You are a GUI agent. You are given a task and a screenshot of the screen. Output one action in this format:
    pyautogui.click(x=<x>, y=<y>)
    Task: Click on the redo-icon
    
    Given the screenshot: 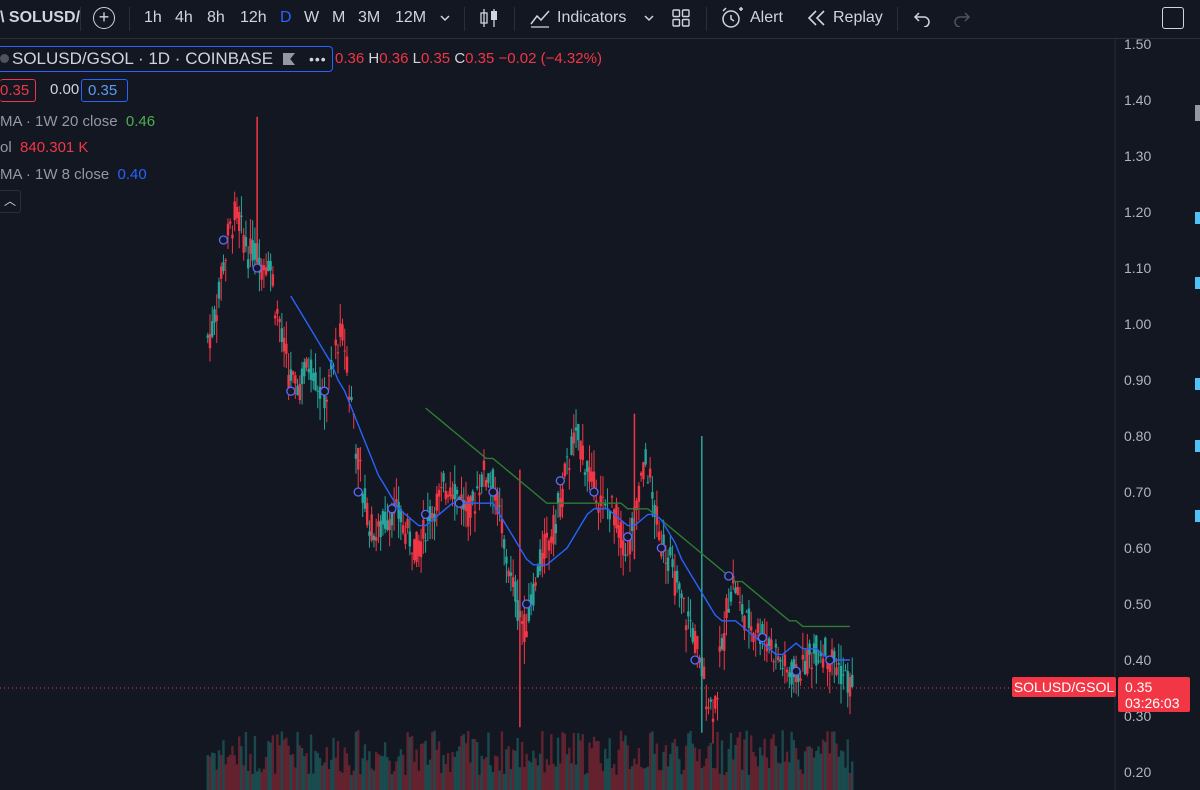 What is the action you would take?
    pyautogui.click(x=963, y=18)
    